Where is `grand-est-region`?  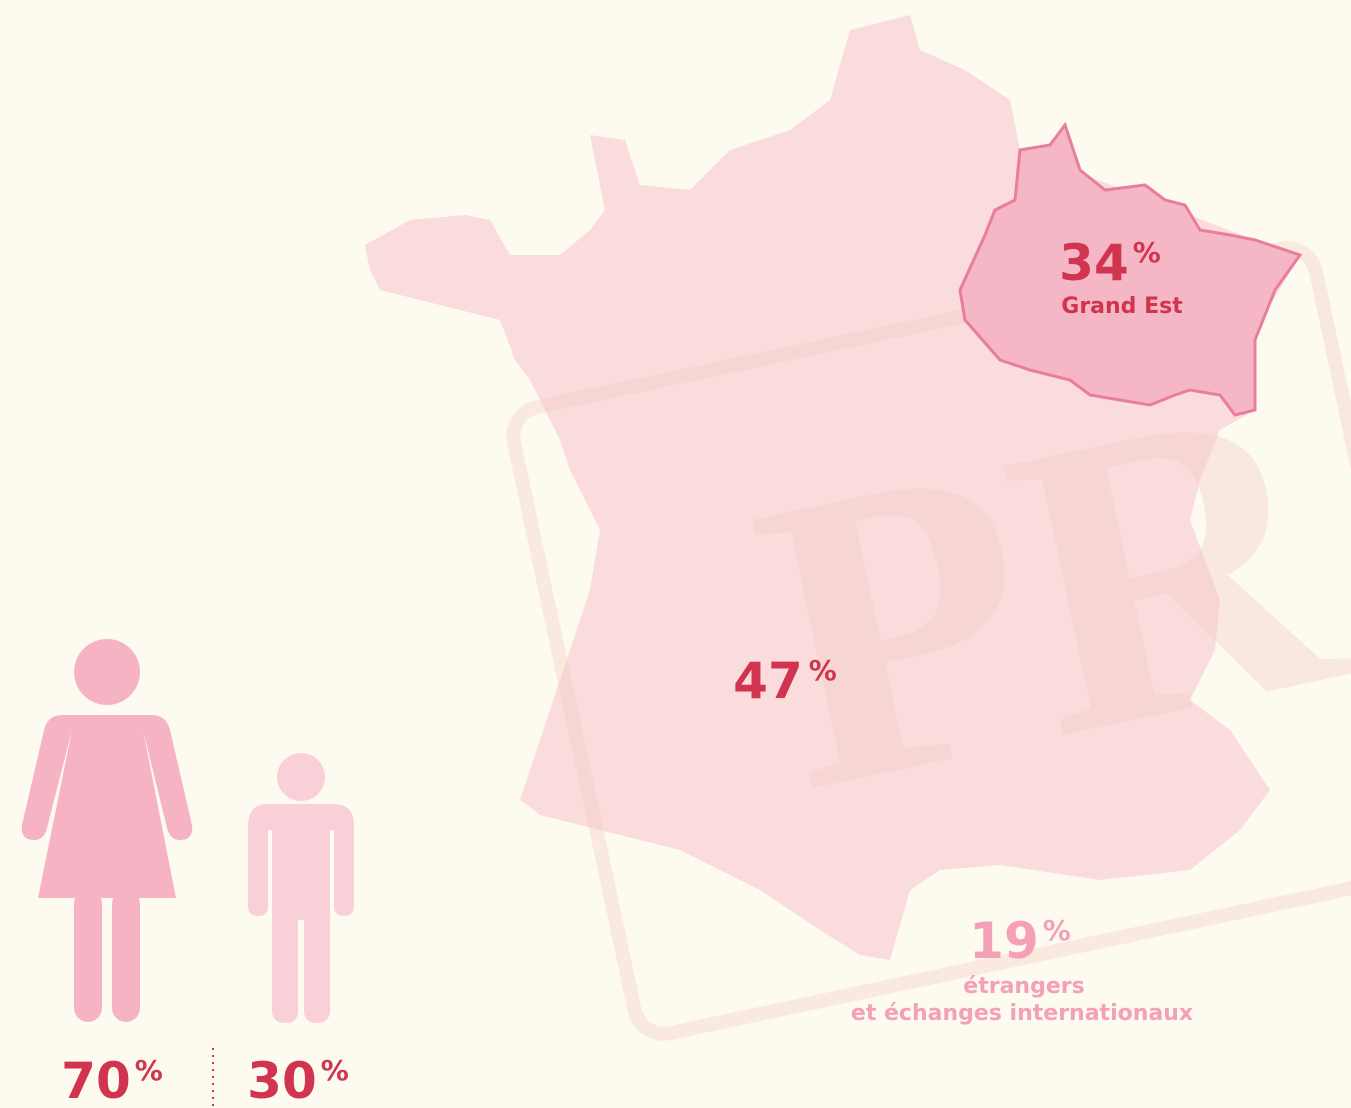
grand-est-region is located at coordinates (1130, 269).